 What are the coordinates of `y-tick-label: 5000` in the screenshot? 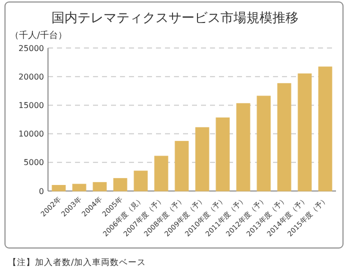 It's located at (34, 163).